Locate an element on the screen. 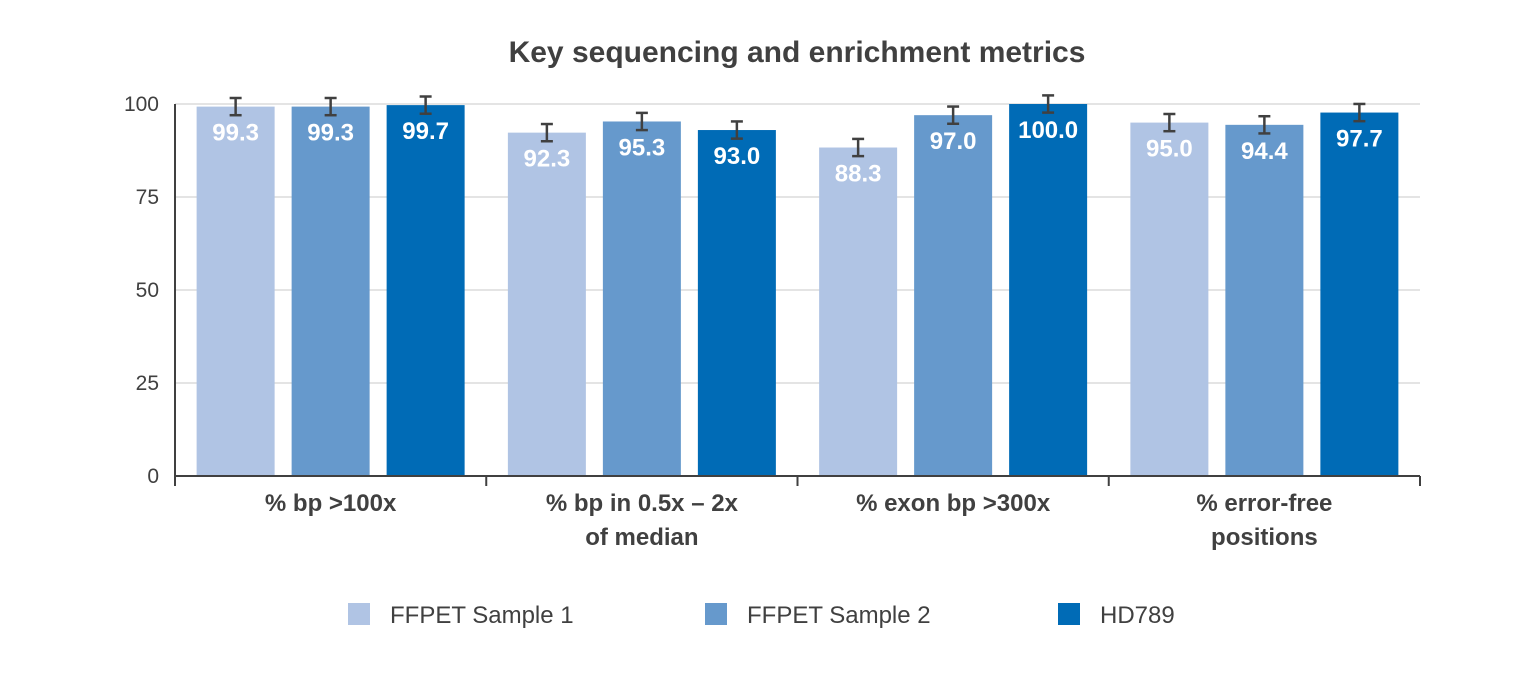 This screenshot has width=1539, height=674. legend-label: HD789 is located at coordinates (1137, 615).